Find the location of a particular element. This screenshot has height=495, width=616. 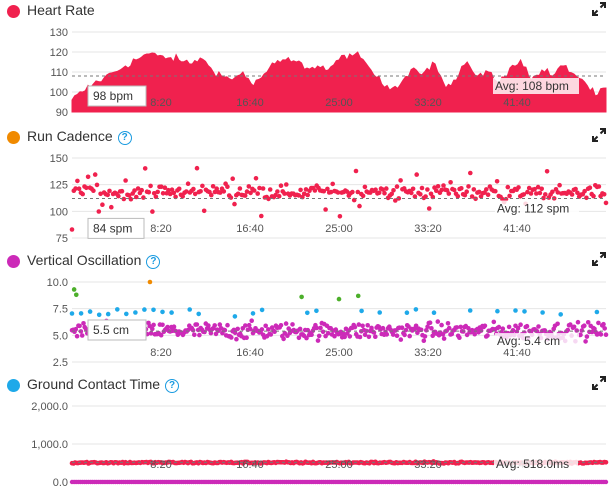

current-value-label: 5.5 cm is located at coordinates (111, 330).